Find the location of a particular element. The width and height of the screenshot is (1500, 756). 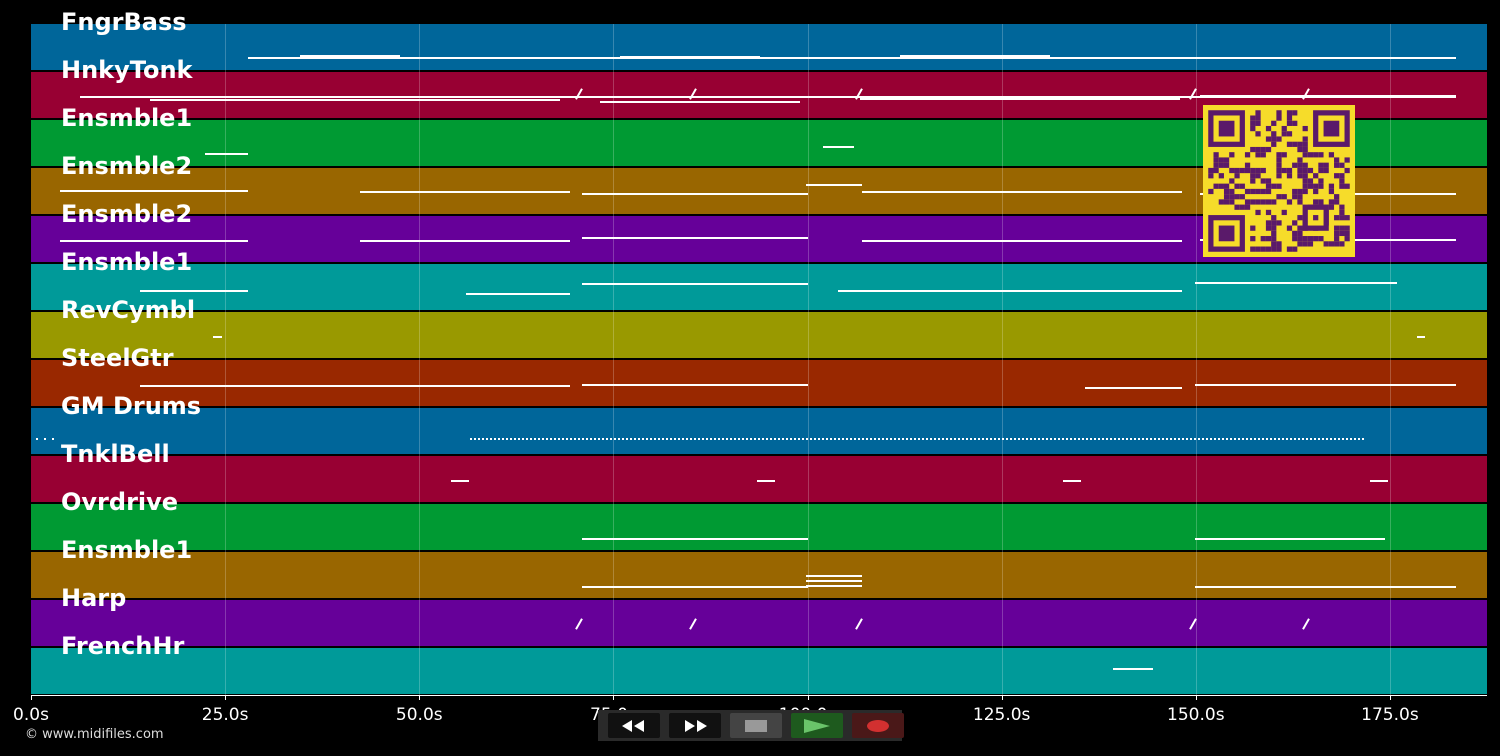

stop-button is located at coordinates (756, 725).